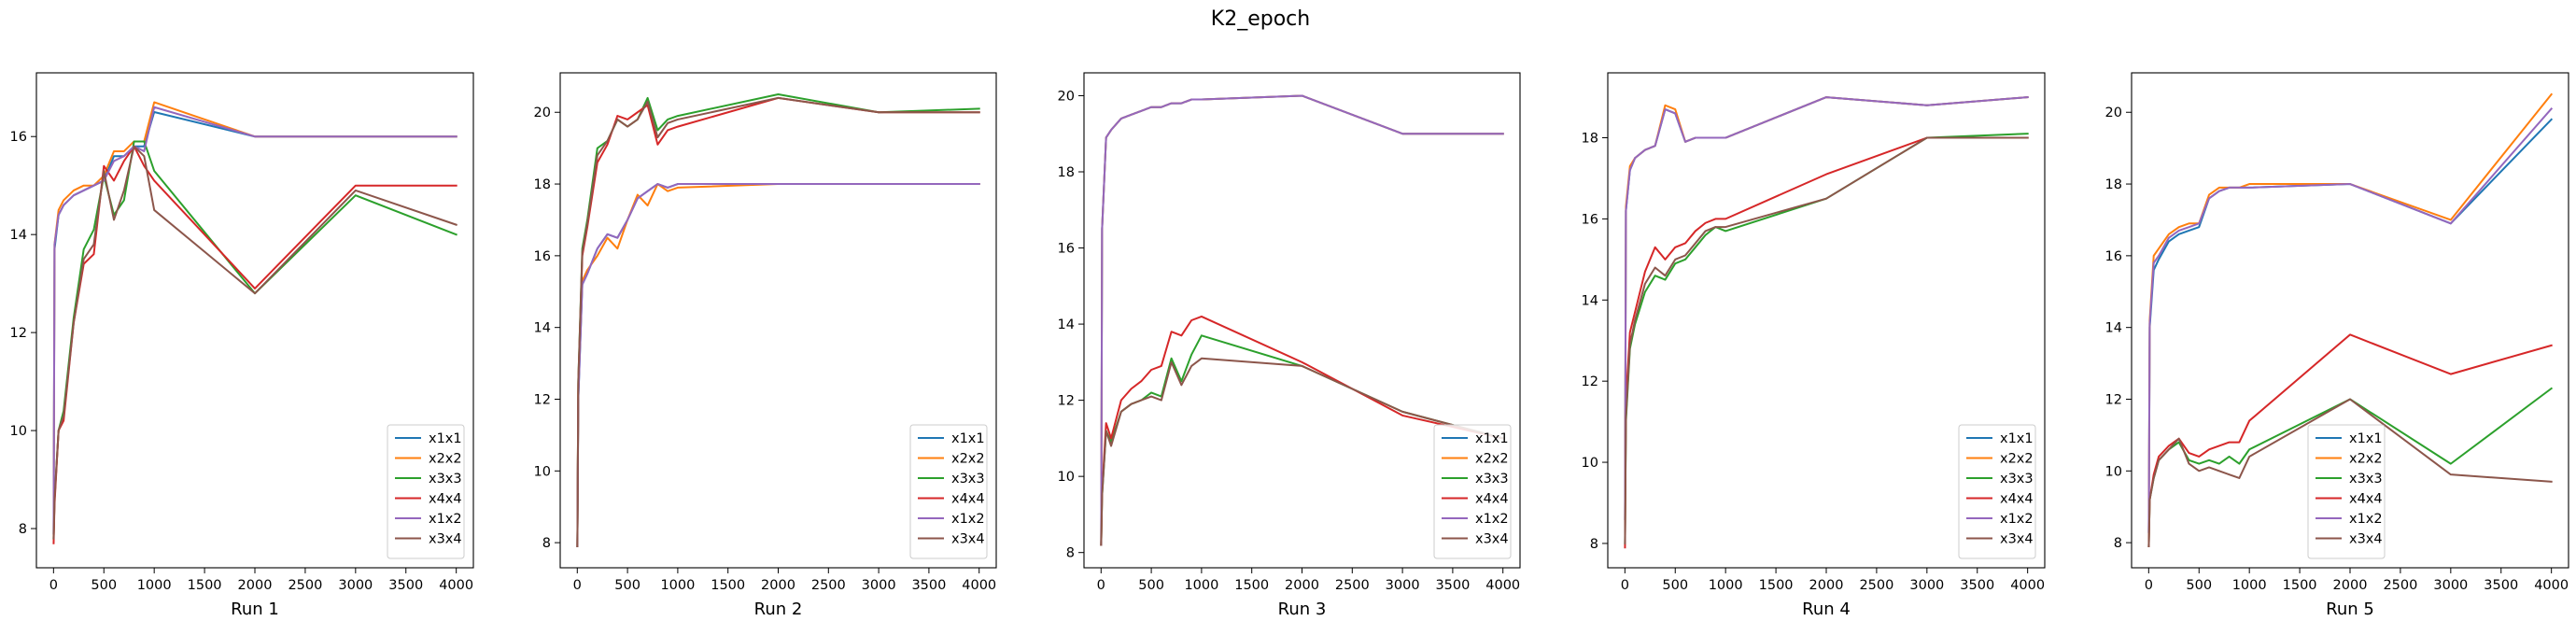  I want to click on series-line-x2x2, so click(255, 320).